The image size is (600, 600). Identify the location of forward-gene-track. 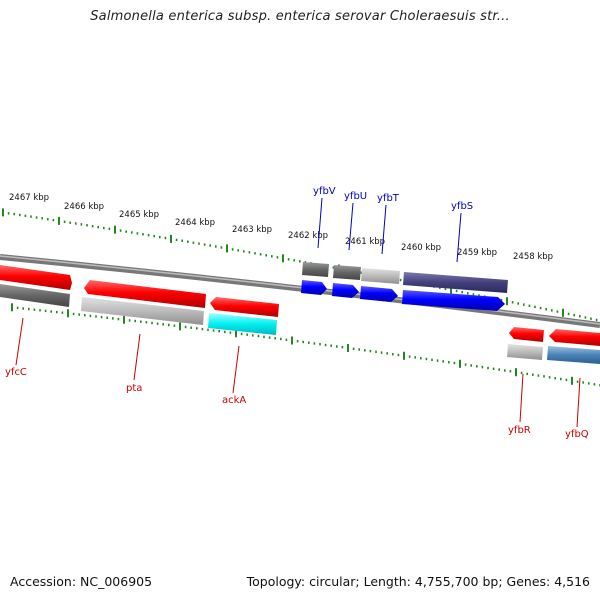
(404, 286).